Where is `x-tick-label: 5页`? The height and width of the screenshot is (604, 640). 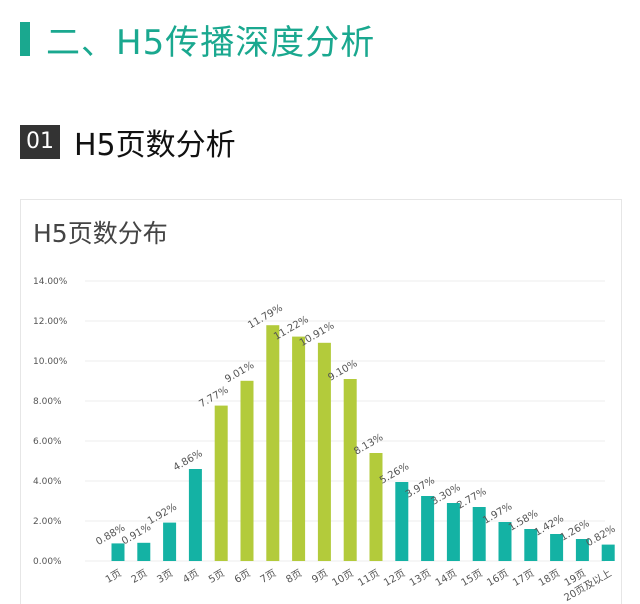 x-tick-label: 5页 is located at coordinates (217, 576).